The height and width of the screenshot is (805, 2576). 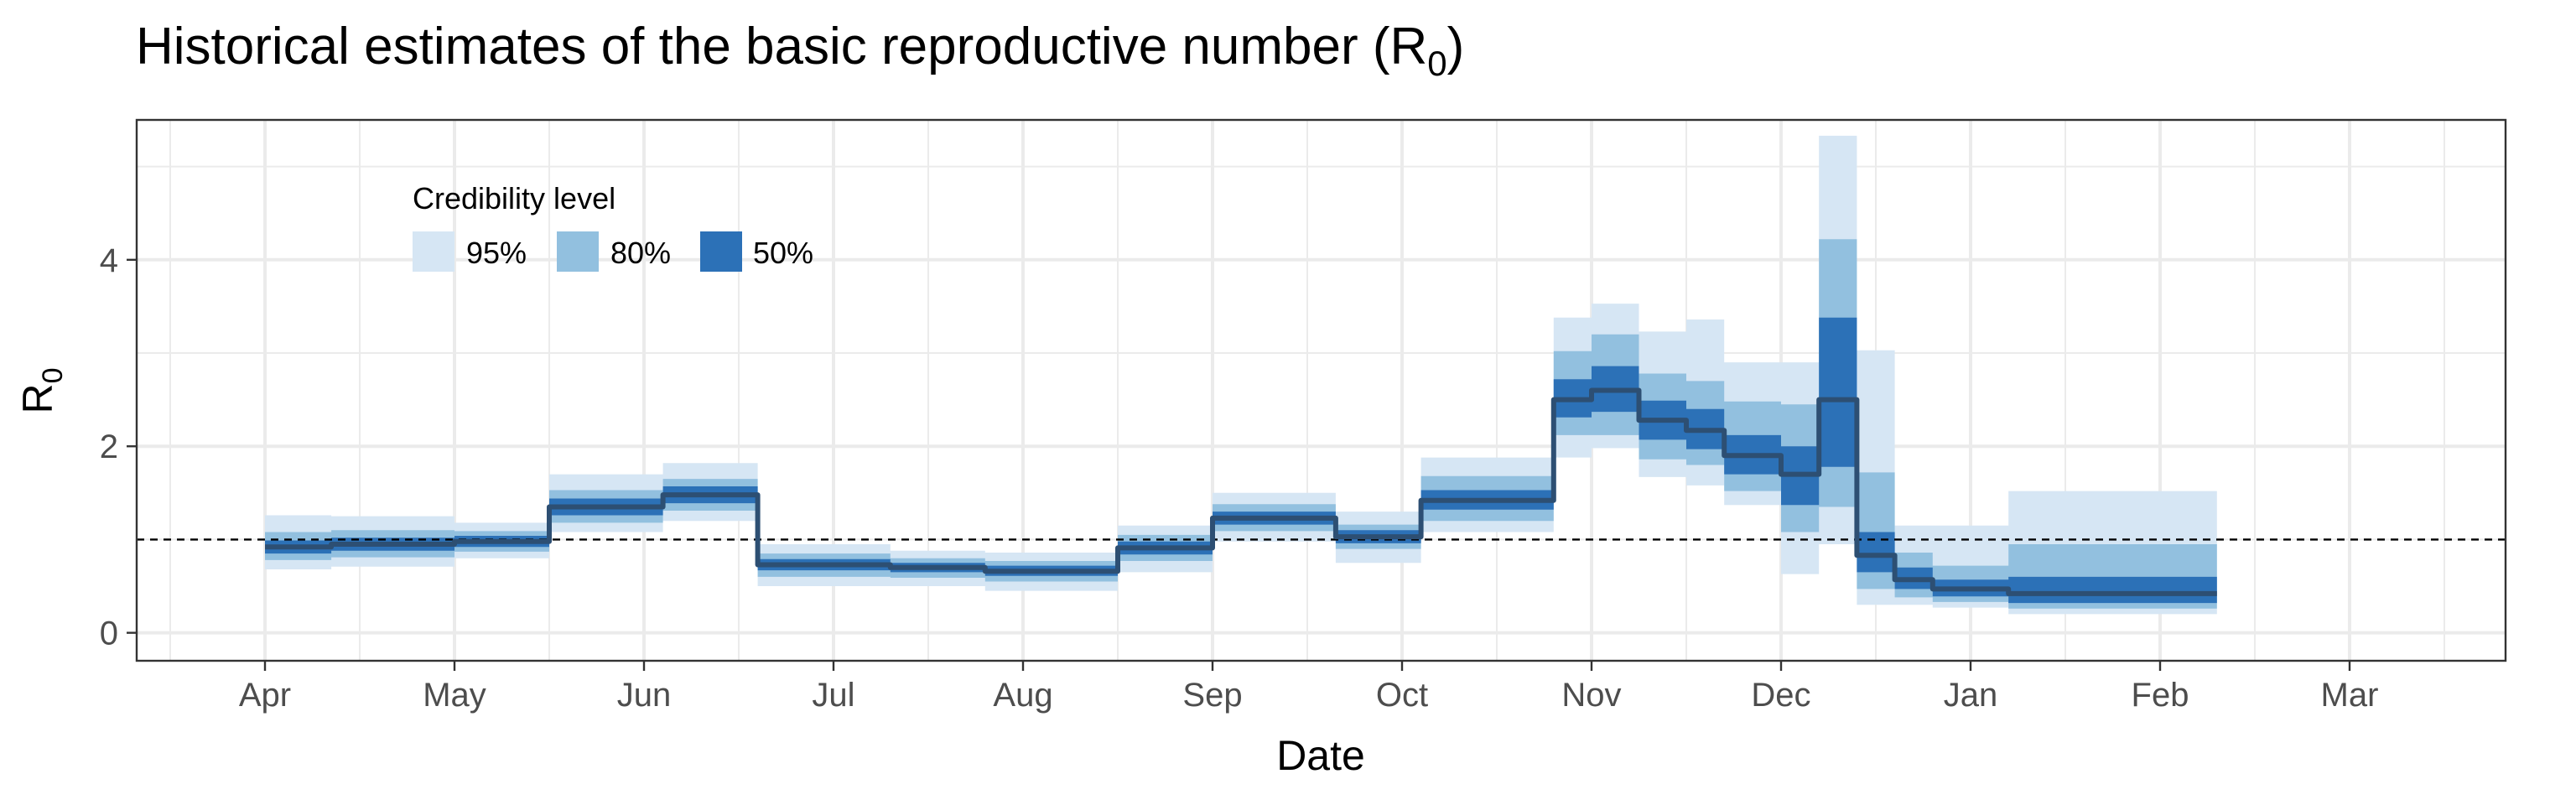 What do you see at coordinates (1780, 695) in the screenshot?
I see `x-tick-label: Dec` at bounding box center [1780, 695].